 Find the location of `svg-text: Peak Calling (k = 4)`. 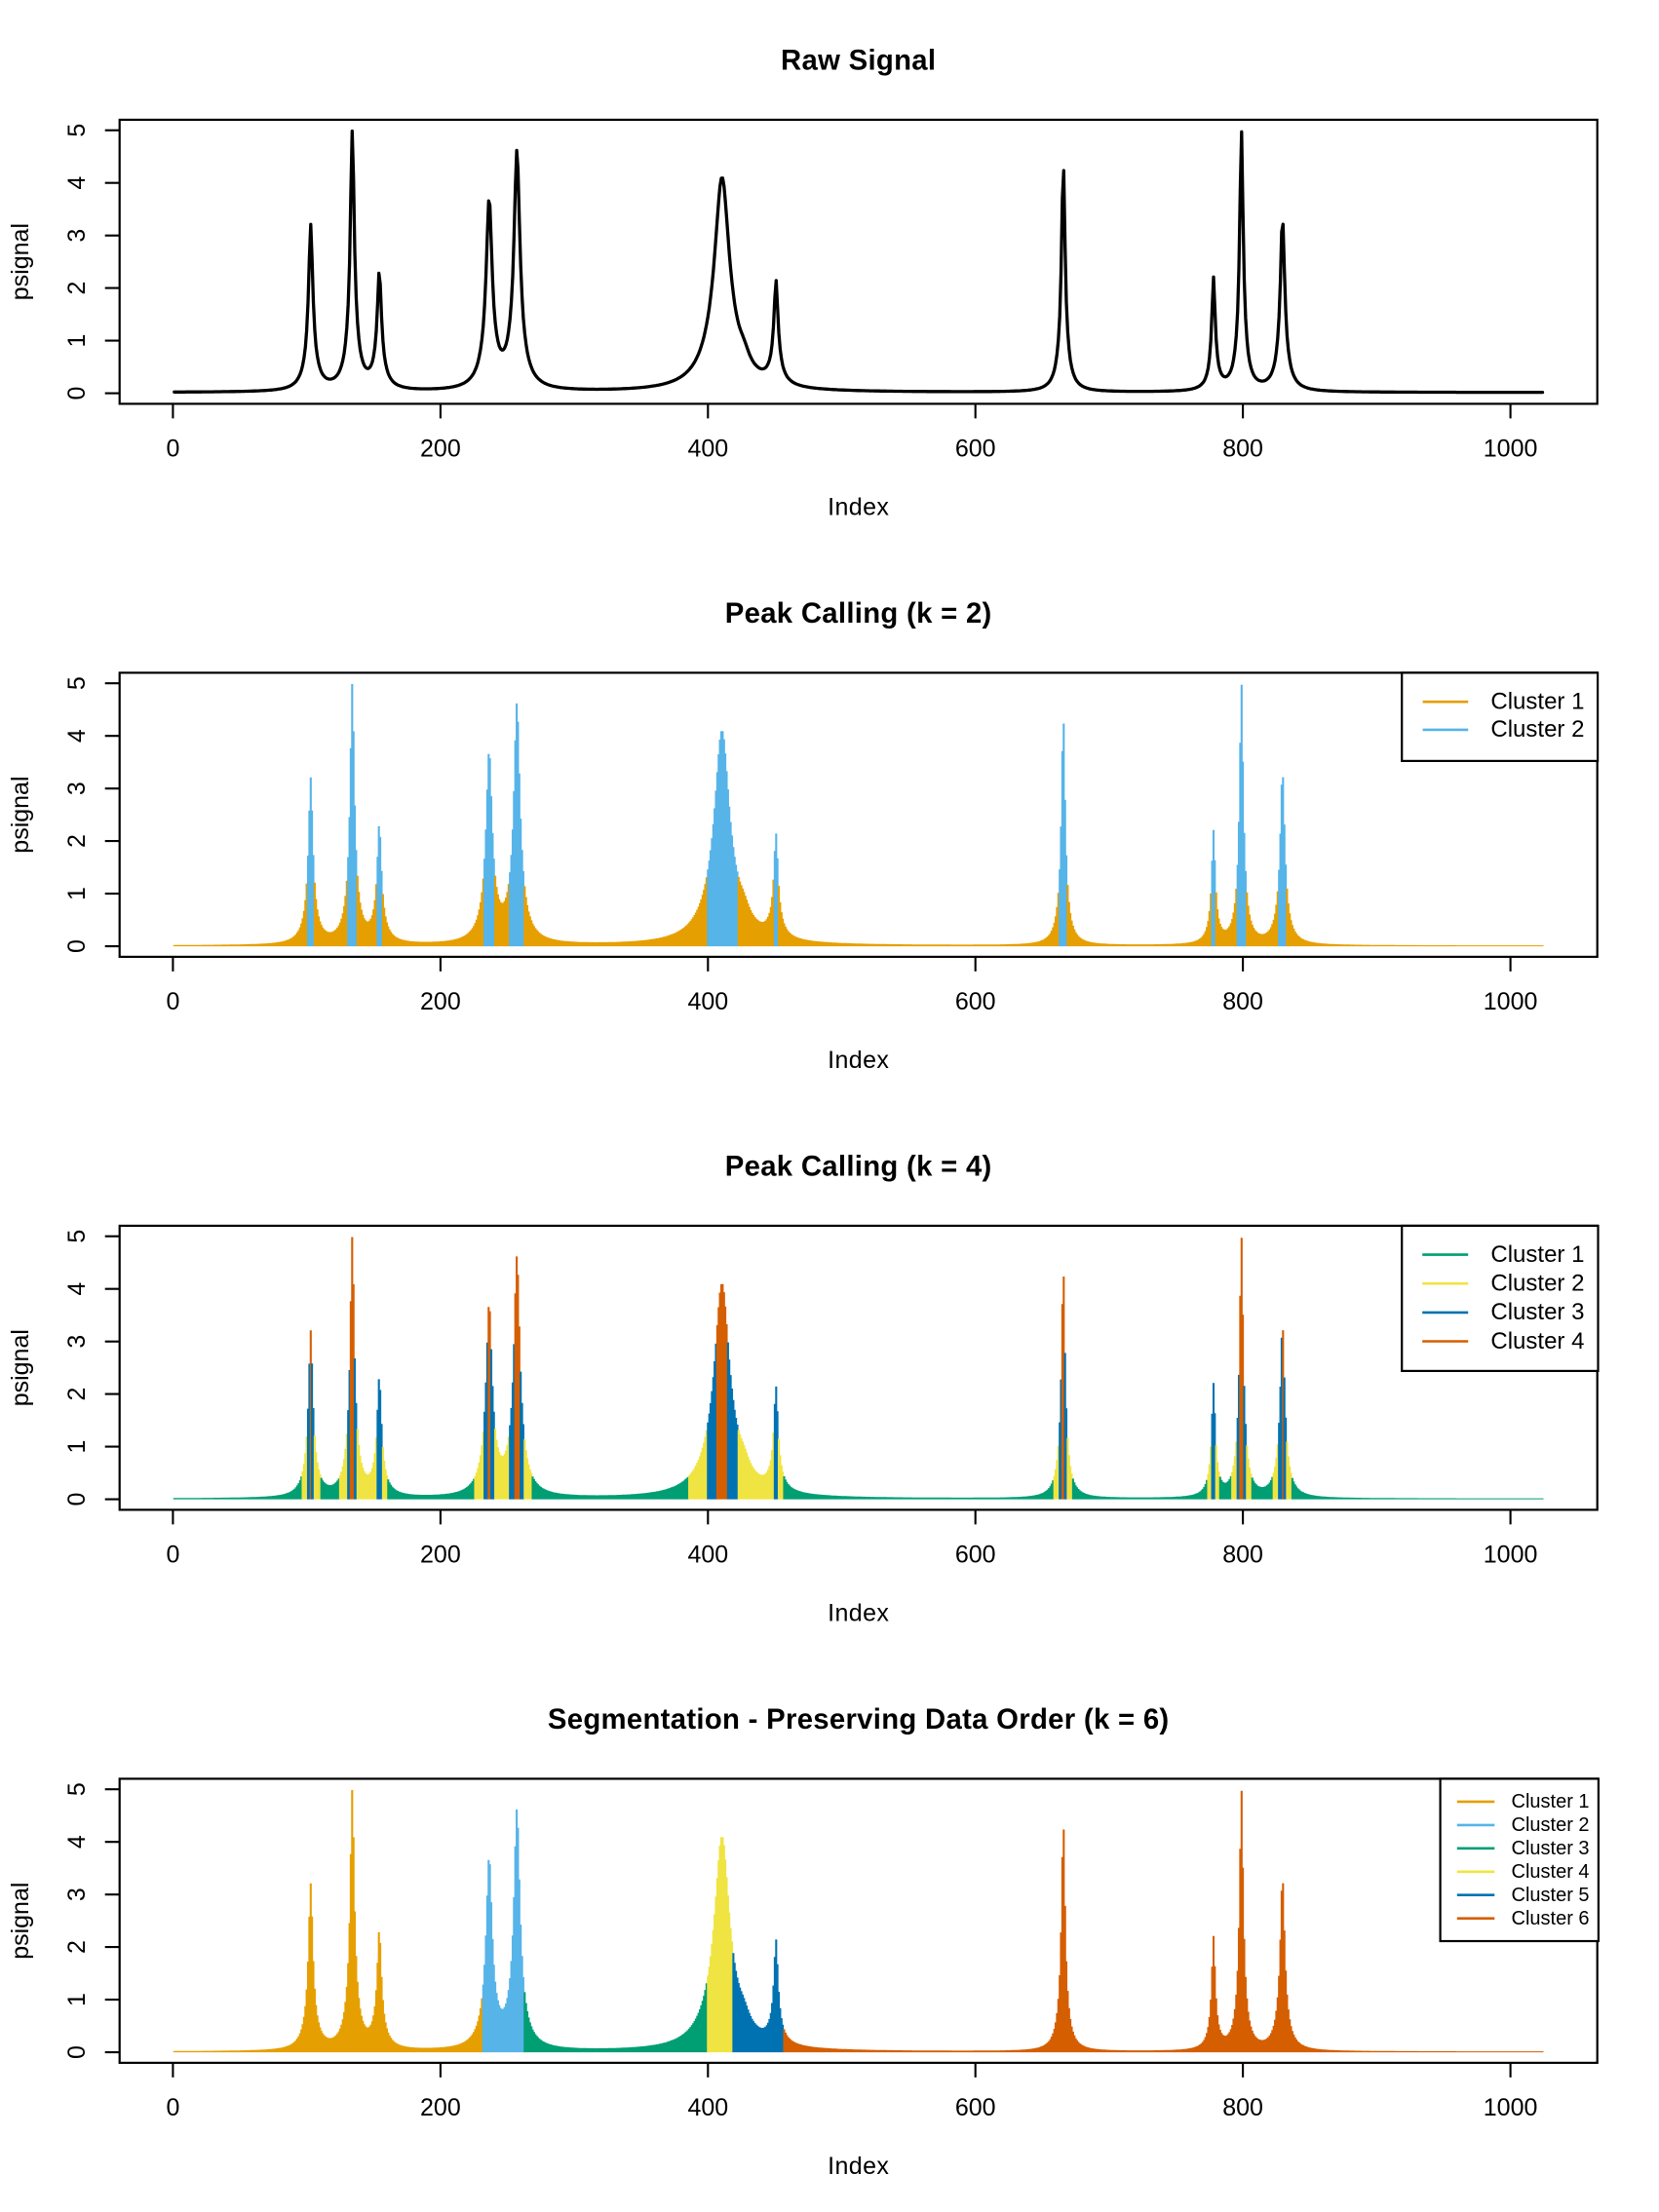

svg-text: Peak Calling (k = 4) is located at coordinates (859, 1166).